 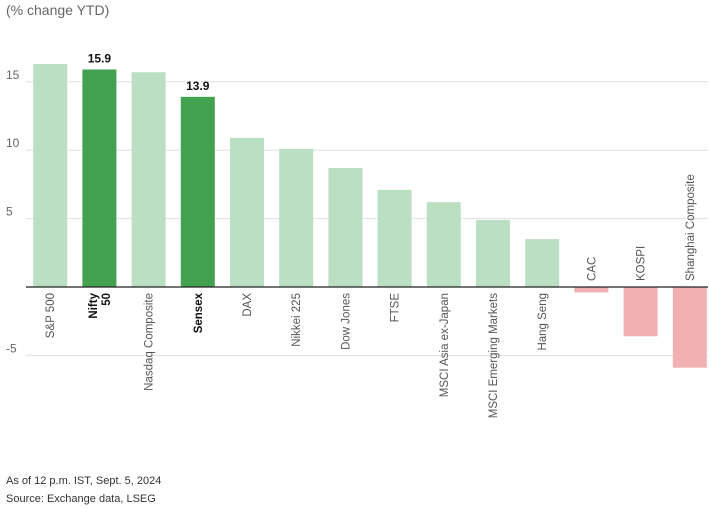 What do you see at coordinates (100, 58) in the screenshot?
I see `data-label: 15.9` at bounding box center [100, 58].